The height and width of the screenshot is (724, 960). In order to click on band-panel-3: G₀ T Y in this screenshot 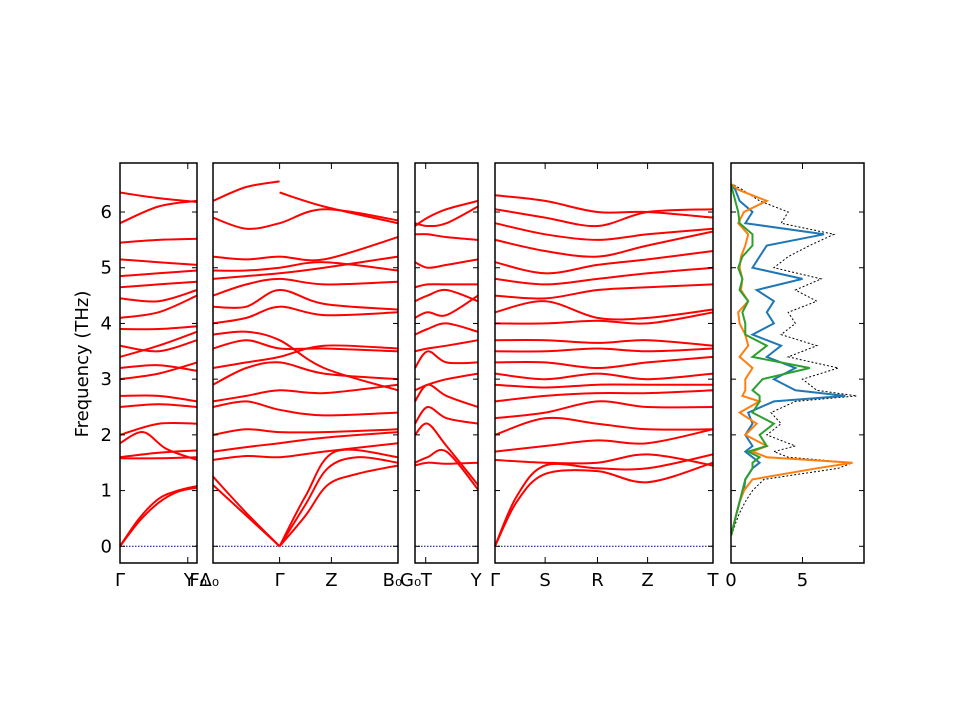, I will do `click(441, 376)`.